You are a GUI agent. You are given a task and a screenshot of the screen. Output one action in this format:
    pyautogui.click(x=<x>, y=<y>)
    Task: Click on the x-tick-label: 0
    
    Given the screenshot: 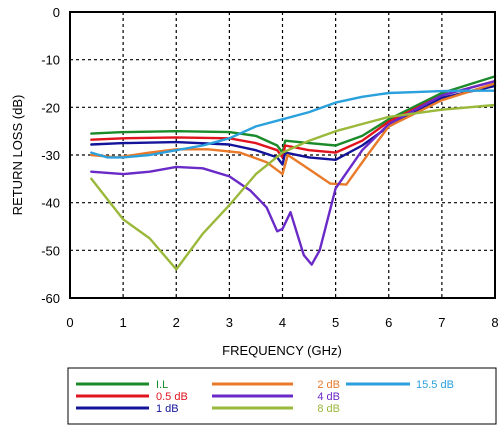 What is the action you would take?
    pyautogui.click(x=69, y=322)
    